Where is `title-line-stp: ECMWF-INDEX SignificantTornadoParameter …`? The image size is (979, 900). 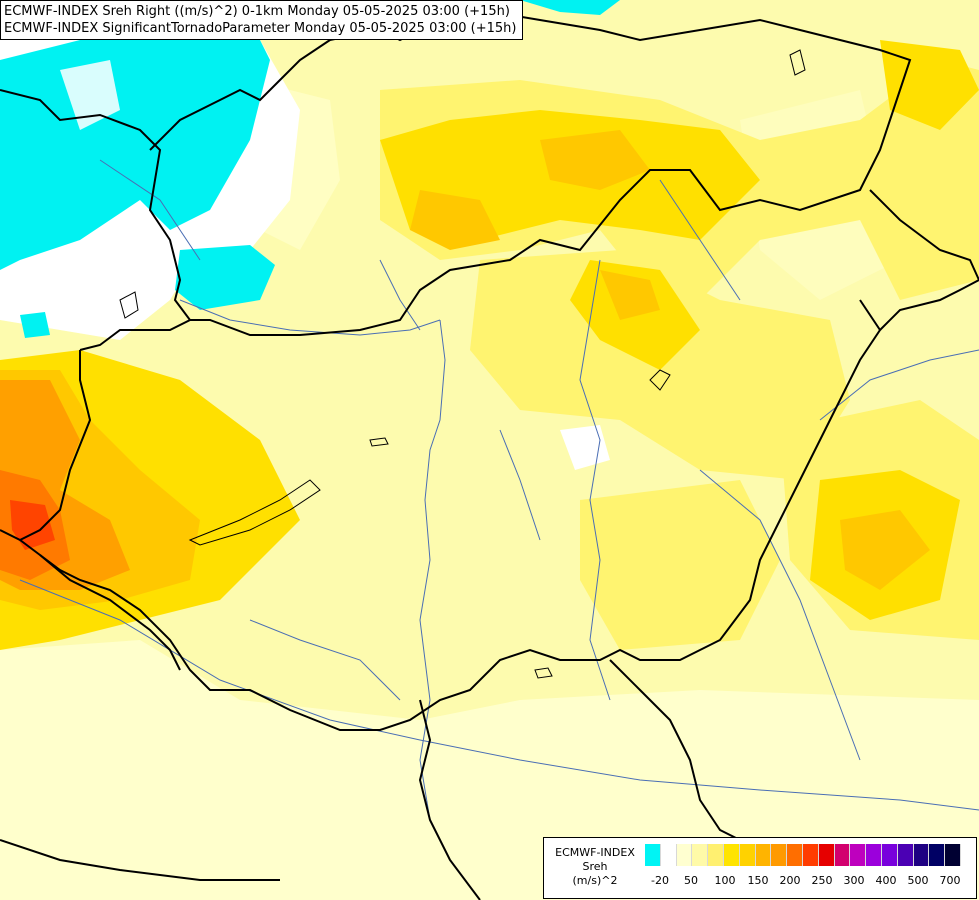 title-line-stp: ECMWF-INDEX SignificantTornadoParameter … is located at coordinates (260, 28).